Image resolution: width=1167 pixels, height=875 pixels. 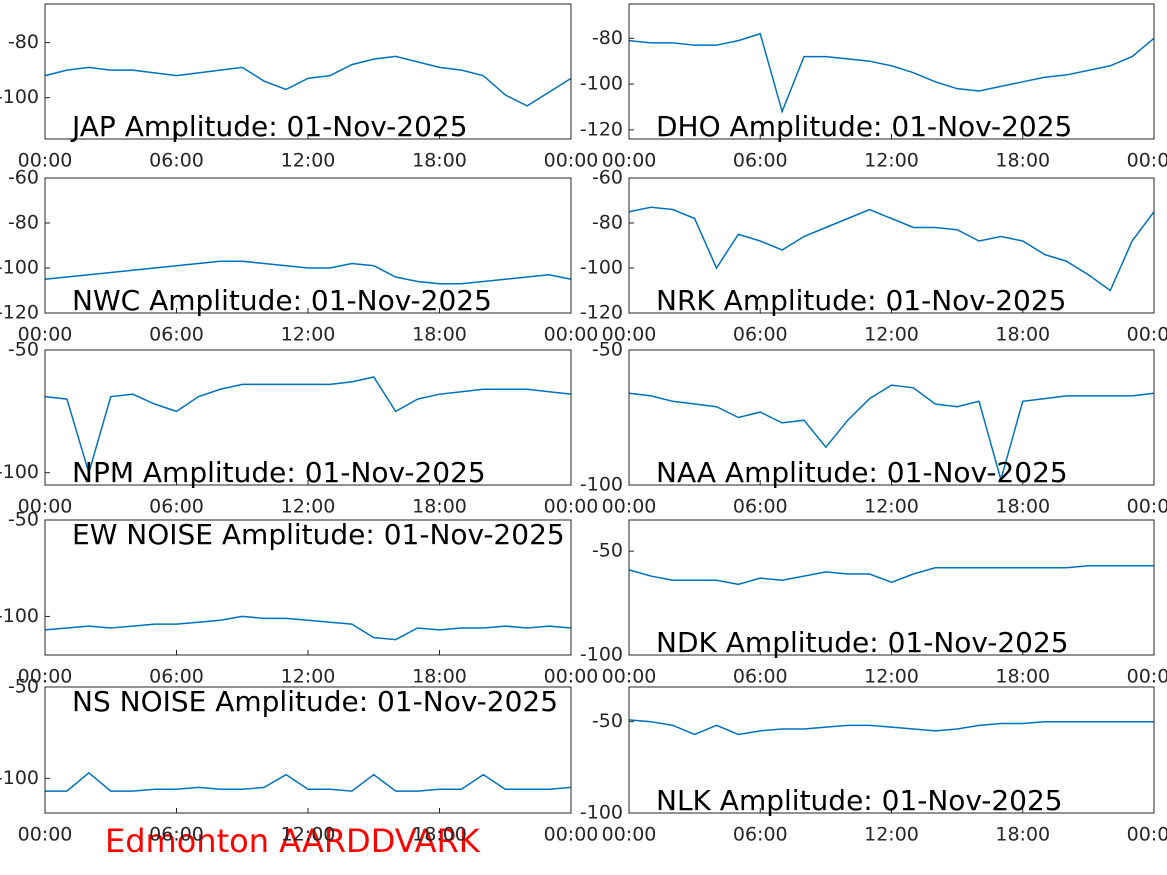 What do you see at coordinates (282, 300) in the screenshot?
I see `chart-title: NWC Amplitude: 01-Nov-2025` at bounding box center [282, 300].